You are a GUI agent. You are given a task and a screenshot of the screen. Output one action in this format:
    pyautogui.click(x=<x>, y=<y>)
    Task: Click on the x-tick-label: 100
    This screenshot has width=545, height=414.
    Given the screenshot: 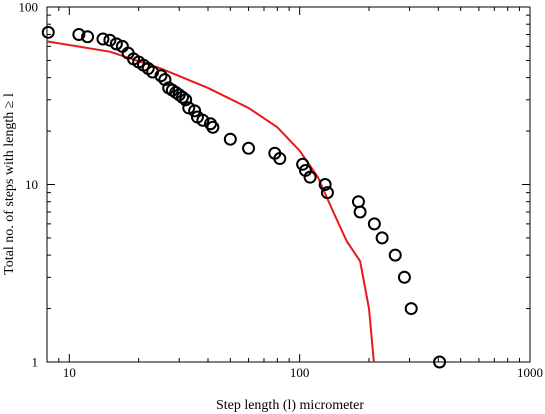 What is the action you would take?
    pyautogui.click(x=300, y=372)
    